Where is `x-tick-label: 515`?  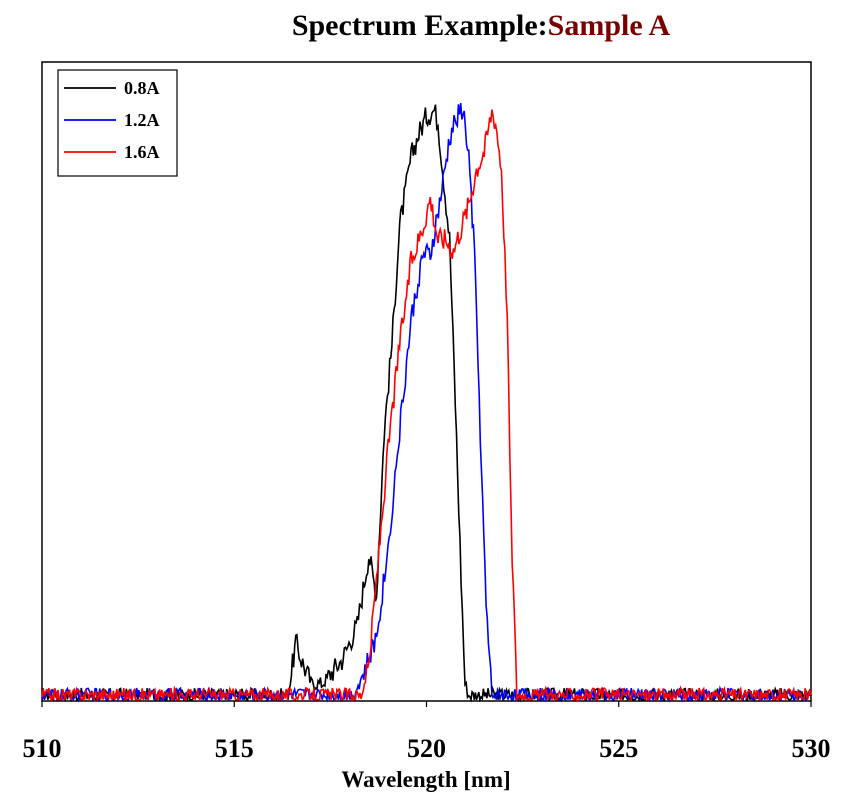 x-tick-label: 515 is located at coordinates (234, 748).